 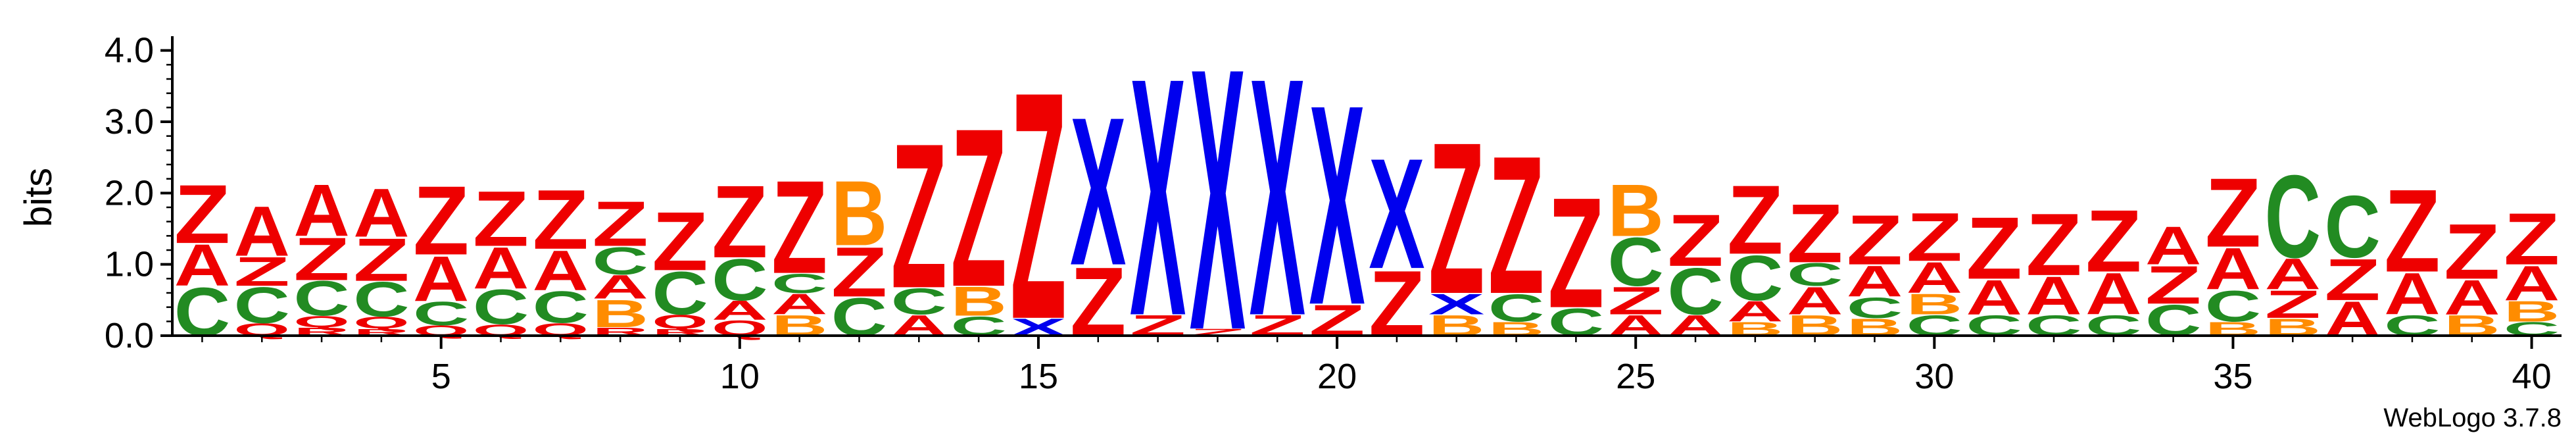 I want to click on logo-column-33: CAZ, so click(x=2113, y=267).